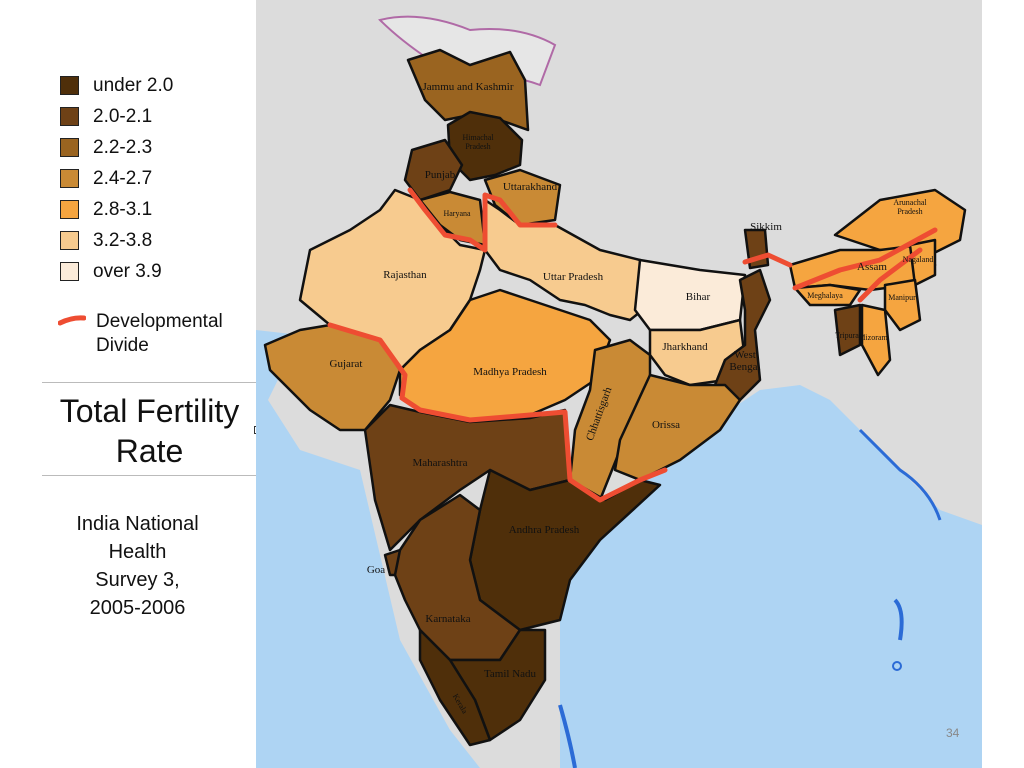 The width and height of the screenshot is (1024, 768). I want to click on meghalaya, so click(827, 295).